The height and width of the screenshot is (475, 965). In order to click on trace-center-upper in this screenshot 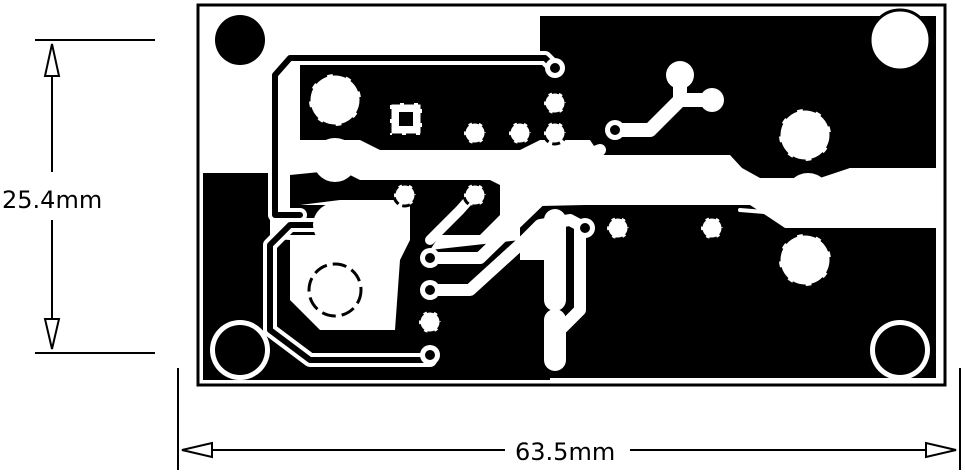, I will do `click(470, 165)`.